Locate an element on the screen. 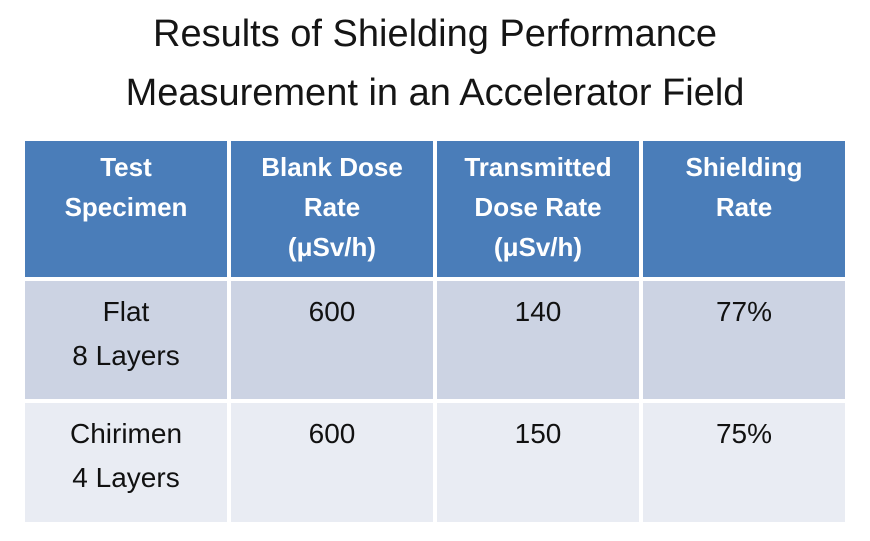  header-cell-transmitted-dose-rate: Transmitted Dose Rate (μSv/h) is located at coordinates (538, 209).